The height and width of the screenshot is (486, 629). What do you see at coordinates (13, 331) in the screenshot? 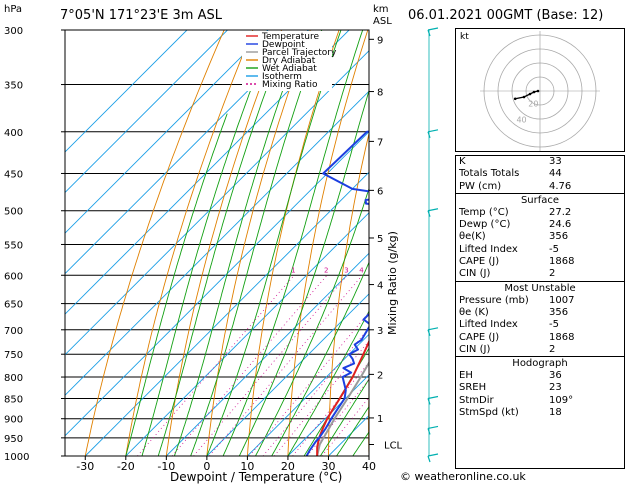
I see `pressure-tick-label: 700` at bounding box center [13, 331].